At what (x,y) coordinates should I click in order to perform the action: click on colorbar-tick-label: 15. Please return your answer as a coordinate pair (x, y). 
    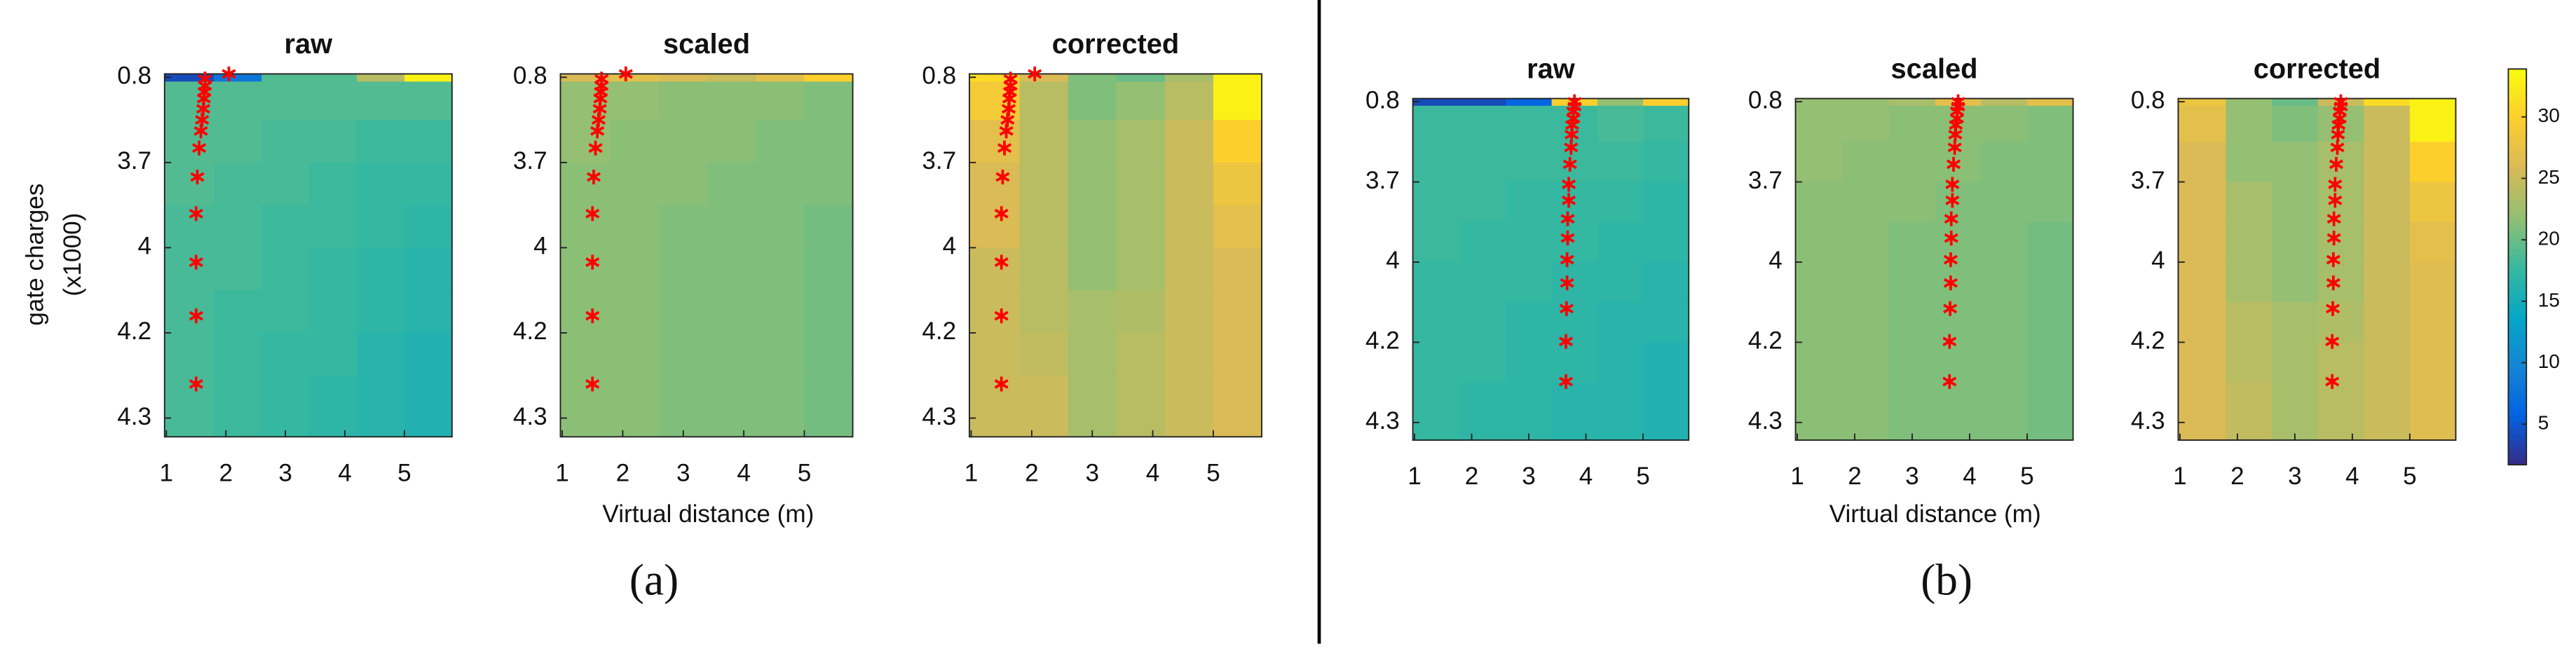
    Looking at the image, I should click on (2549, 299).